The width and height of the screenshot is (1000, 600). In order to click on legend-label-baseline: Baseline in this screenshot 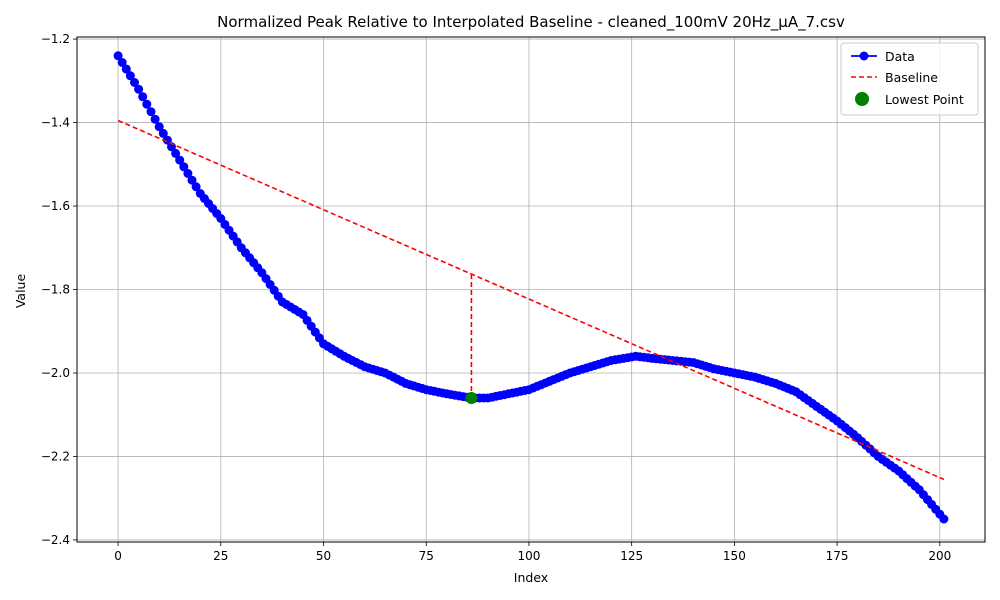, I will do `click(911, 77)`.